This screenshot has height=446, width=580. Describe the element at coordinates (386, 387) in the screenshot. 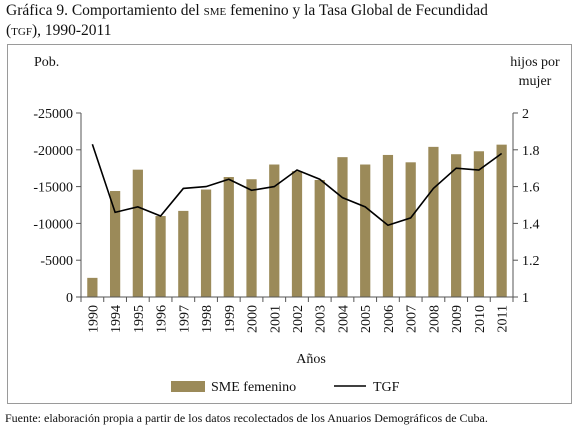

I see `legend-line-label: TGF` at that location.